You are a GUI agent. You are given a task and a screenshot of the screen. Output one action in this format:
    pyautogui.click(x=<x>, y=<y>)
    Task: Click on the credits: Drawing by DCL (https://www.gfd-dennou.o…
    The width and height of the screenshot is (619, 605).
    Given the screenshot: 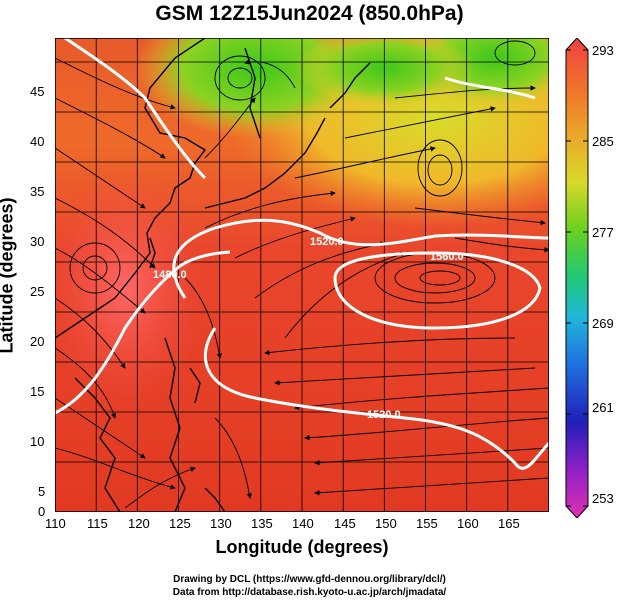 What is the action you would take?
    pyautogui.click(x=309, y=586)
    